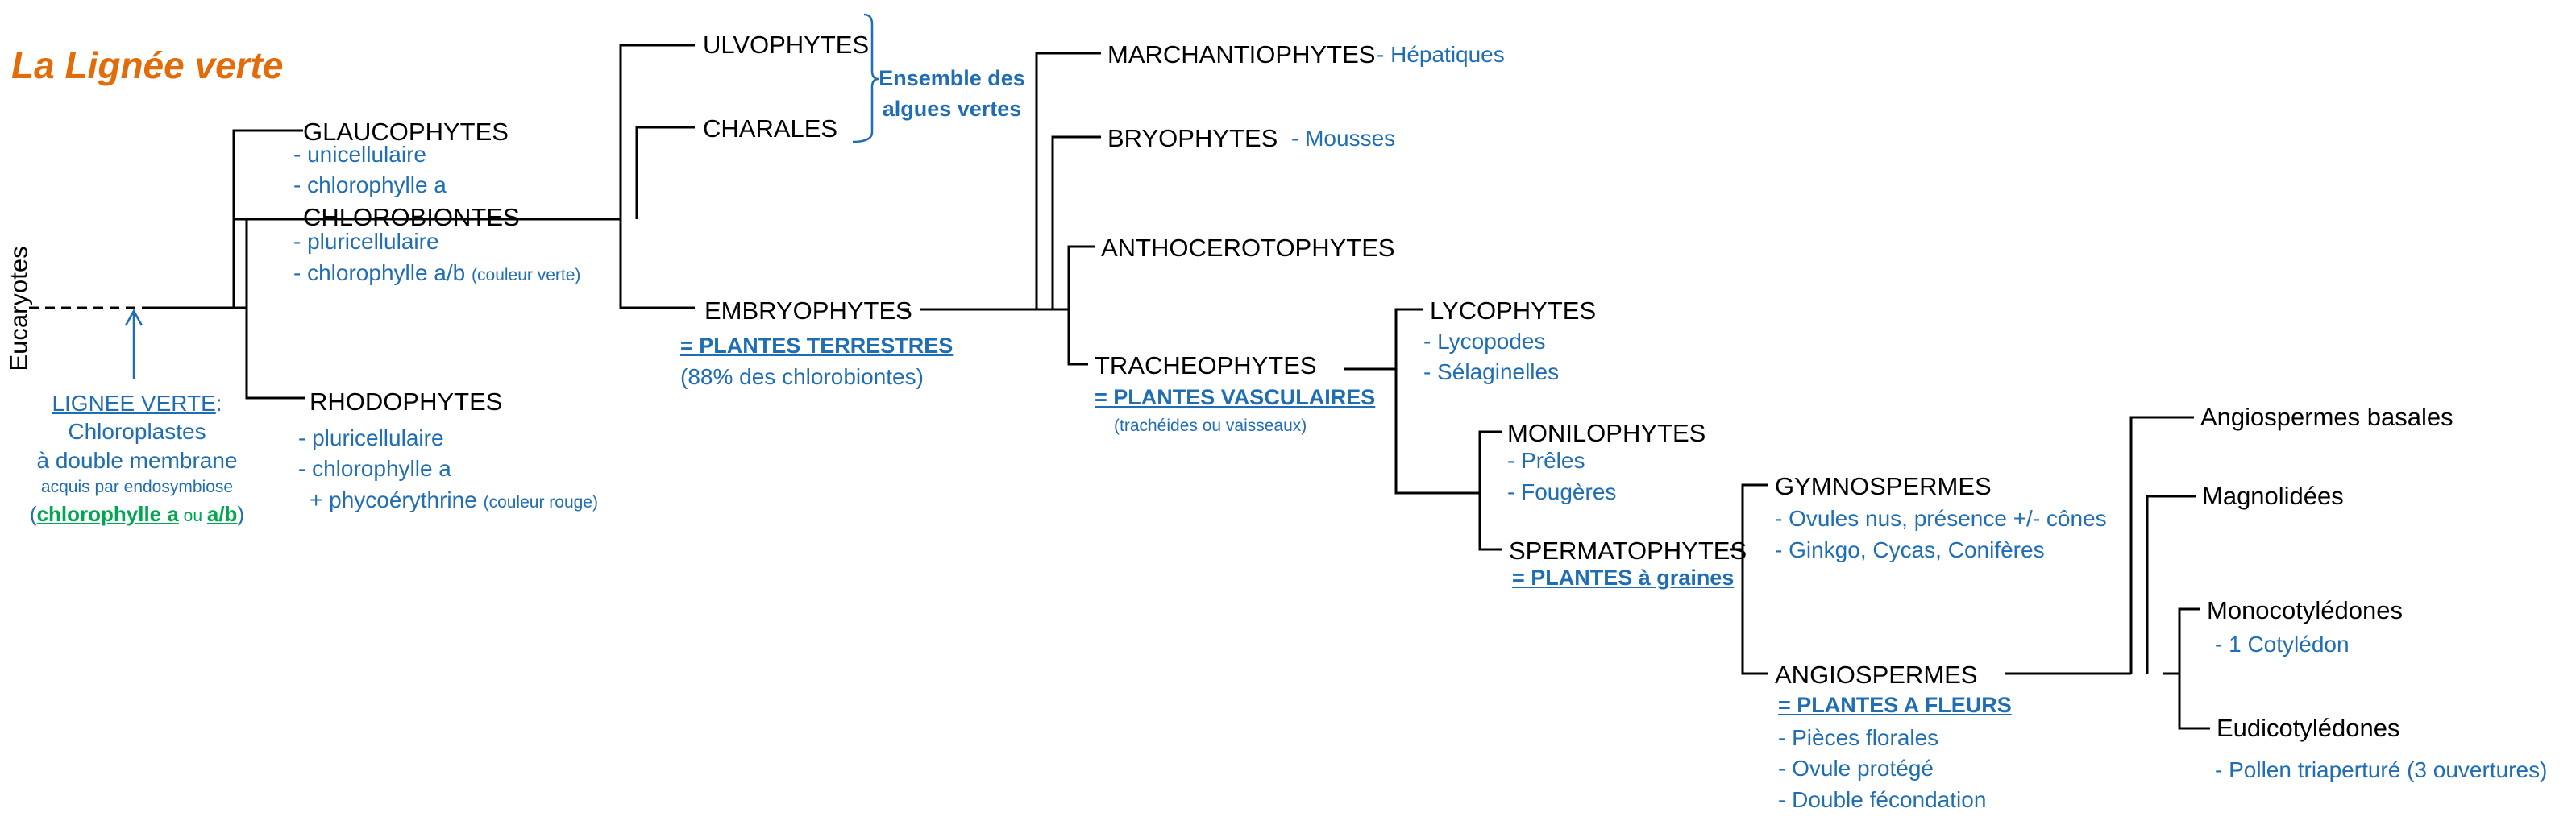 This screenshot has height=825, width=2576. I want to click on branch-main-split, so click(241, 263).